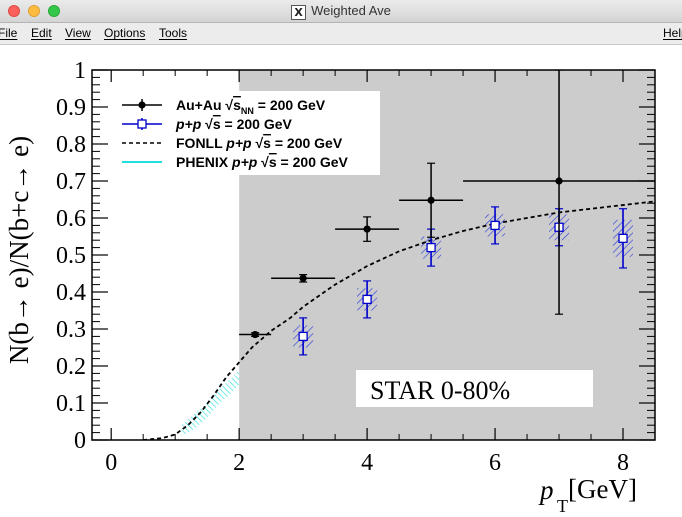 This screenshot has height=517, width=682. What do you see at coordinates (71, 219) in the screenshot?
I see `y-tick-label: 0.6` at bounding box center [71, 219].